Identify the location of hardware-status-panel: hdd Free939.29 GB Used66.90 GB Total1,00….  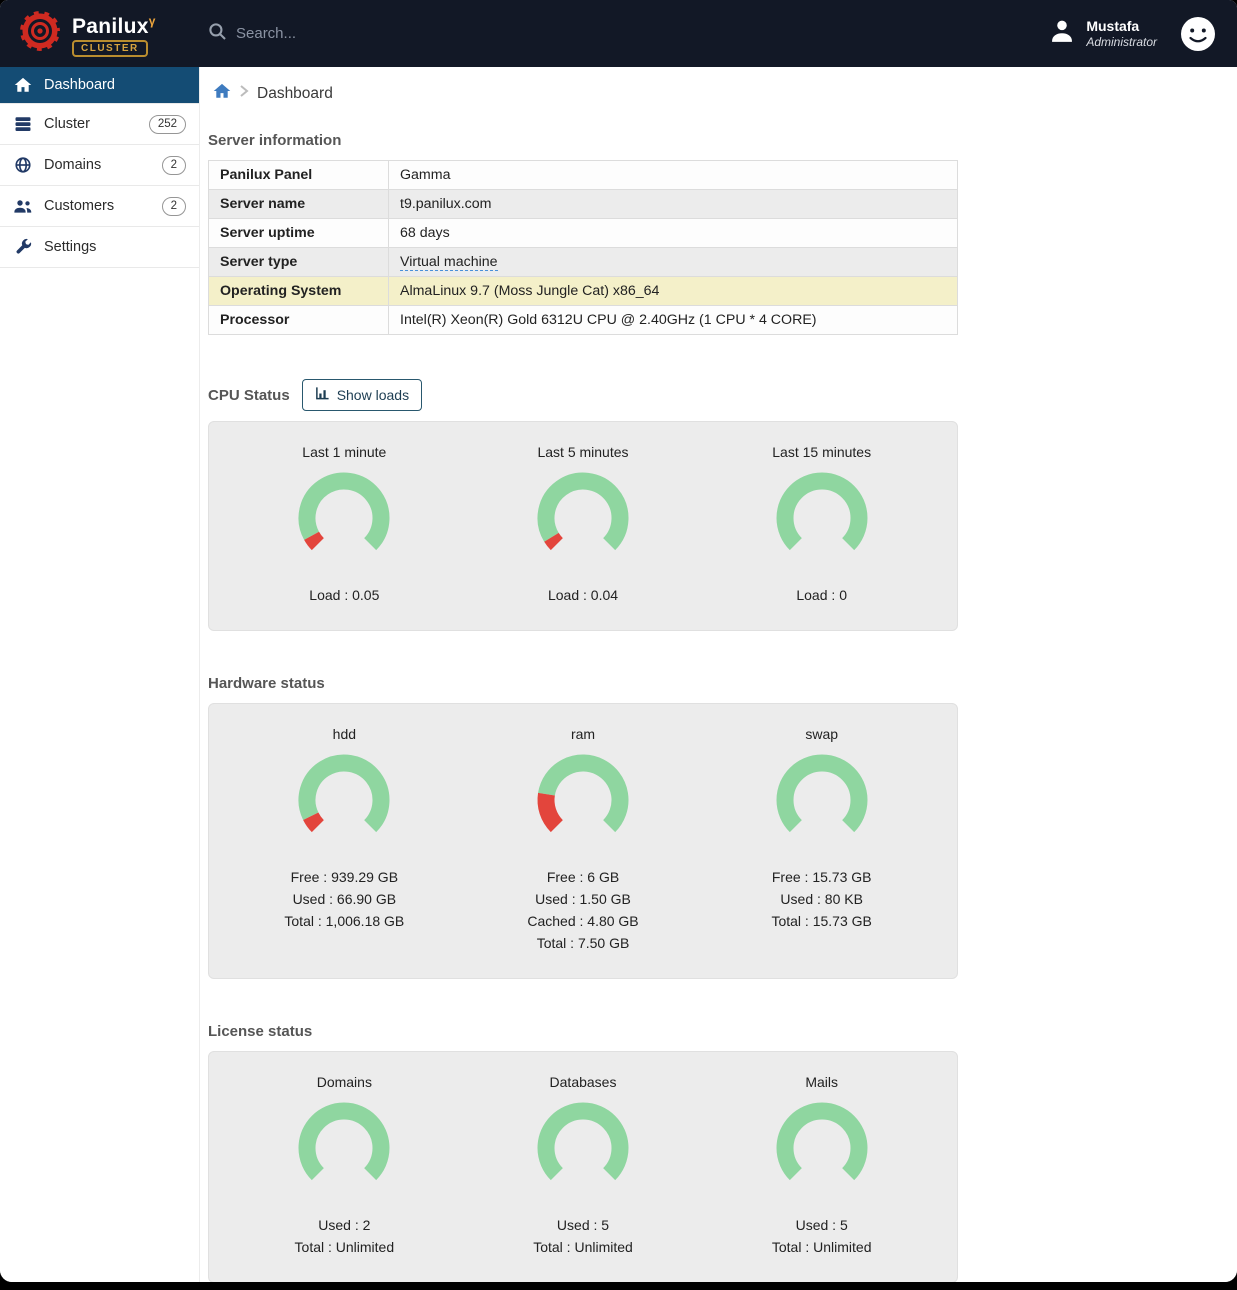
(583, 841).